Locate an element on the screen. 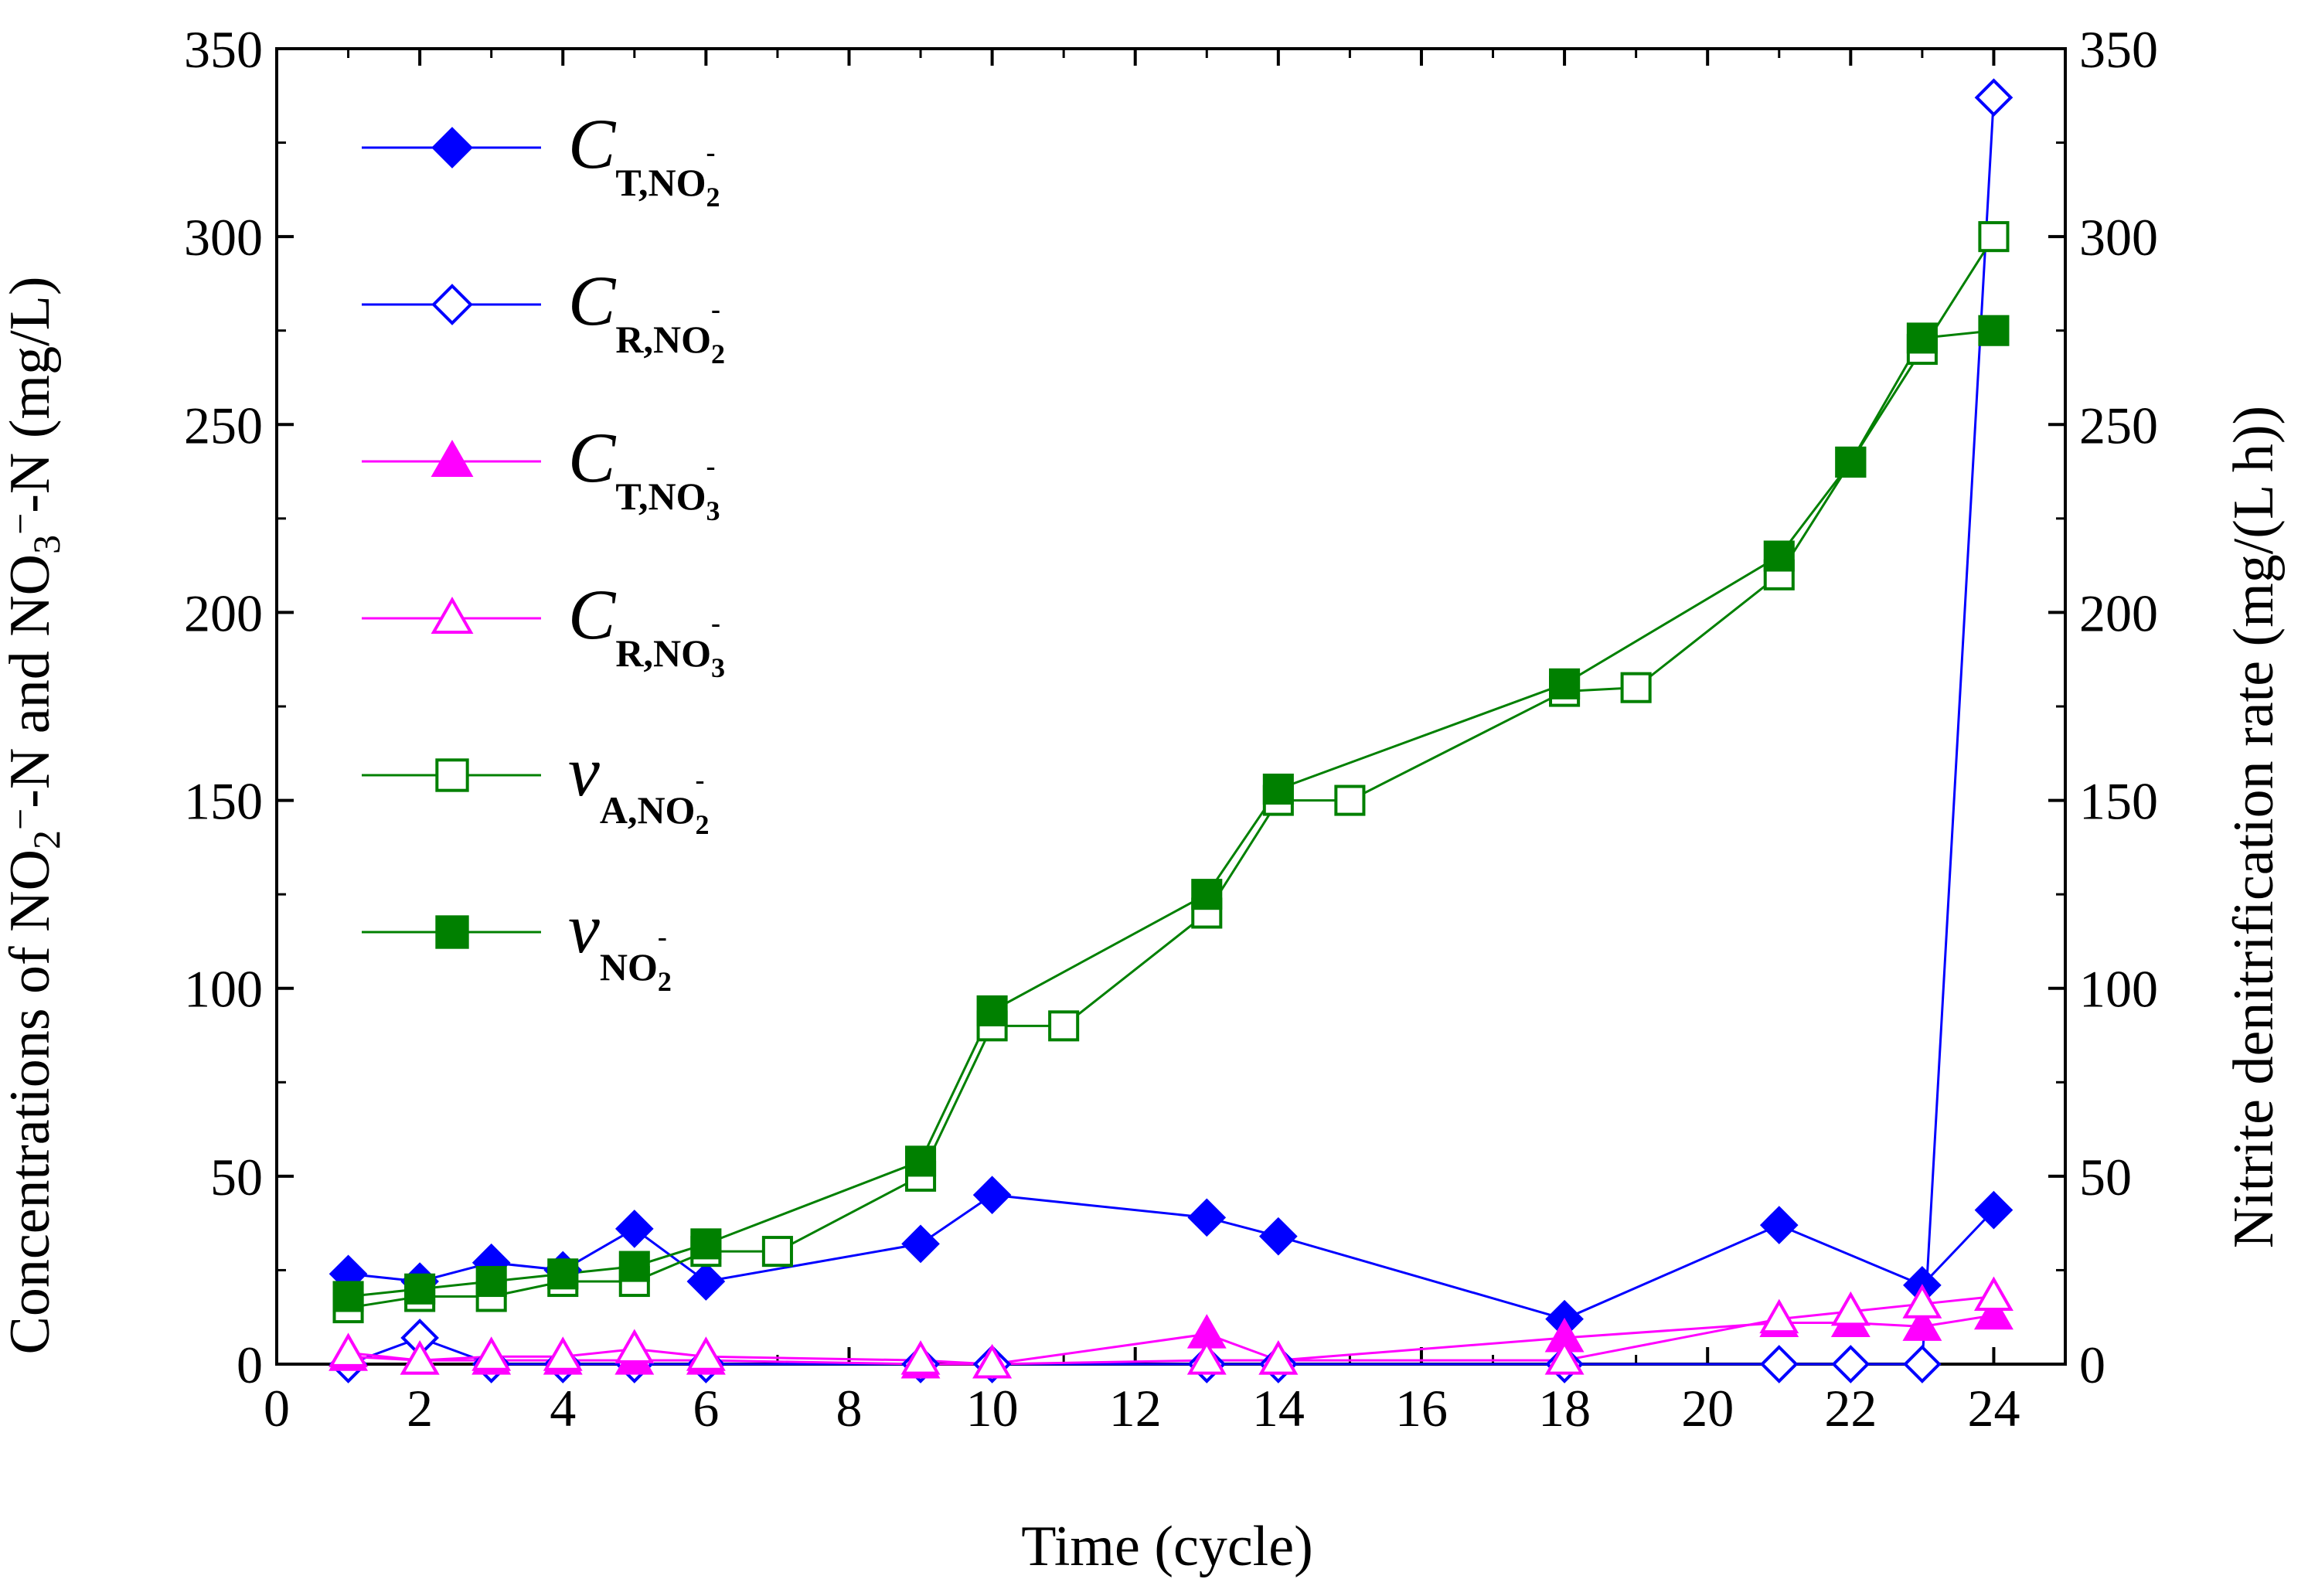 This screenshot has height=1596, width=2308. y-right-tick-label: 300 is located at coordinates (2118, 237).